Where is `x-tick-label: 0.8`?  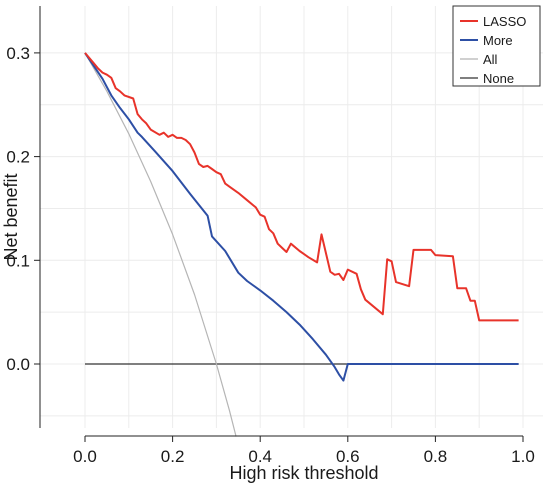 x-tick-label: 0.8 is located at coordinates (436, 456).